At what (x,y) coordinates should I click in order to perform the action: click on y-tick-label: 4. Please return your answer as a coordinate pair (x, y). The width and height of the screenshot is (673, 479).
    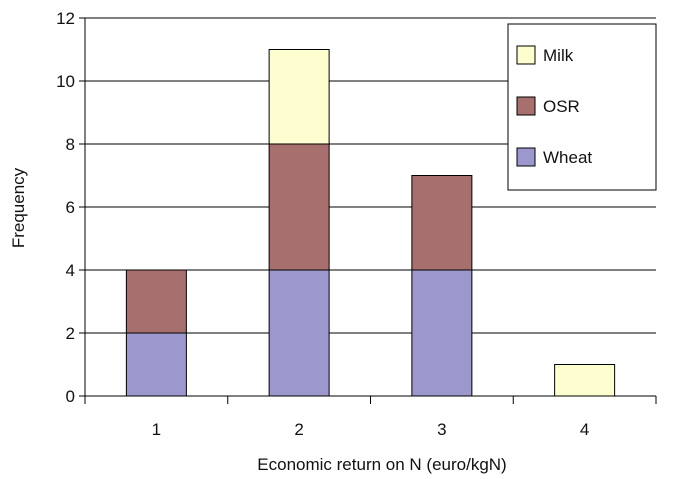
    Looking at the image, I should click on (70, 270).